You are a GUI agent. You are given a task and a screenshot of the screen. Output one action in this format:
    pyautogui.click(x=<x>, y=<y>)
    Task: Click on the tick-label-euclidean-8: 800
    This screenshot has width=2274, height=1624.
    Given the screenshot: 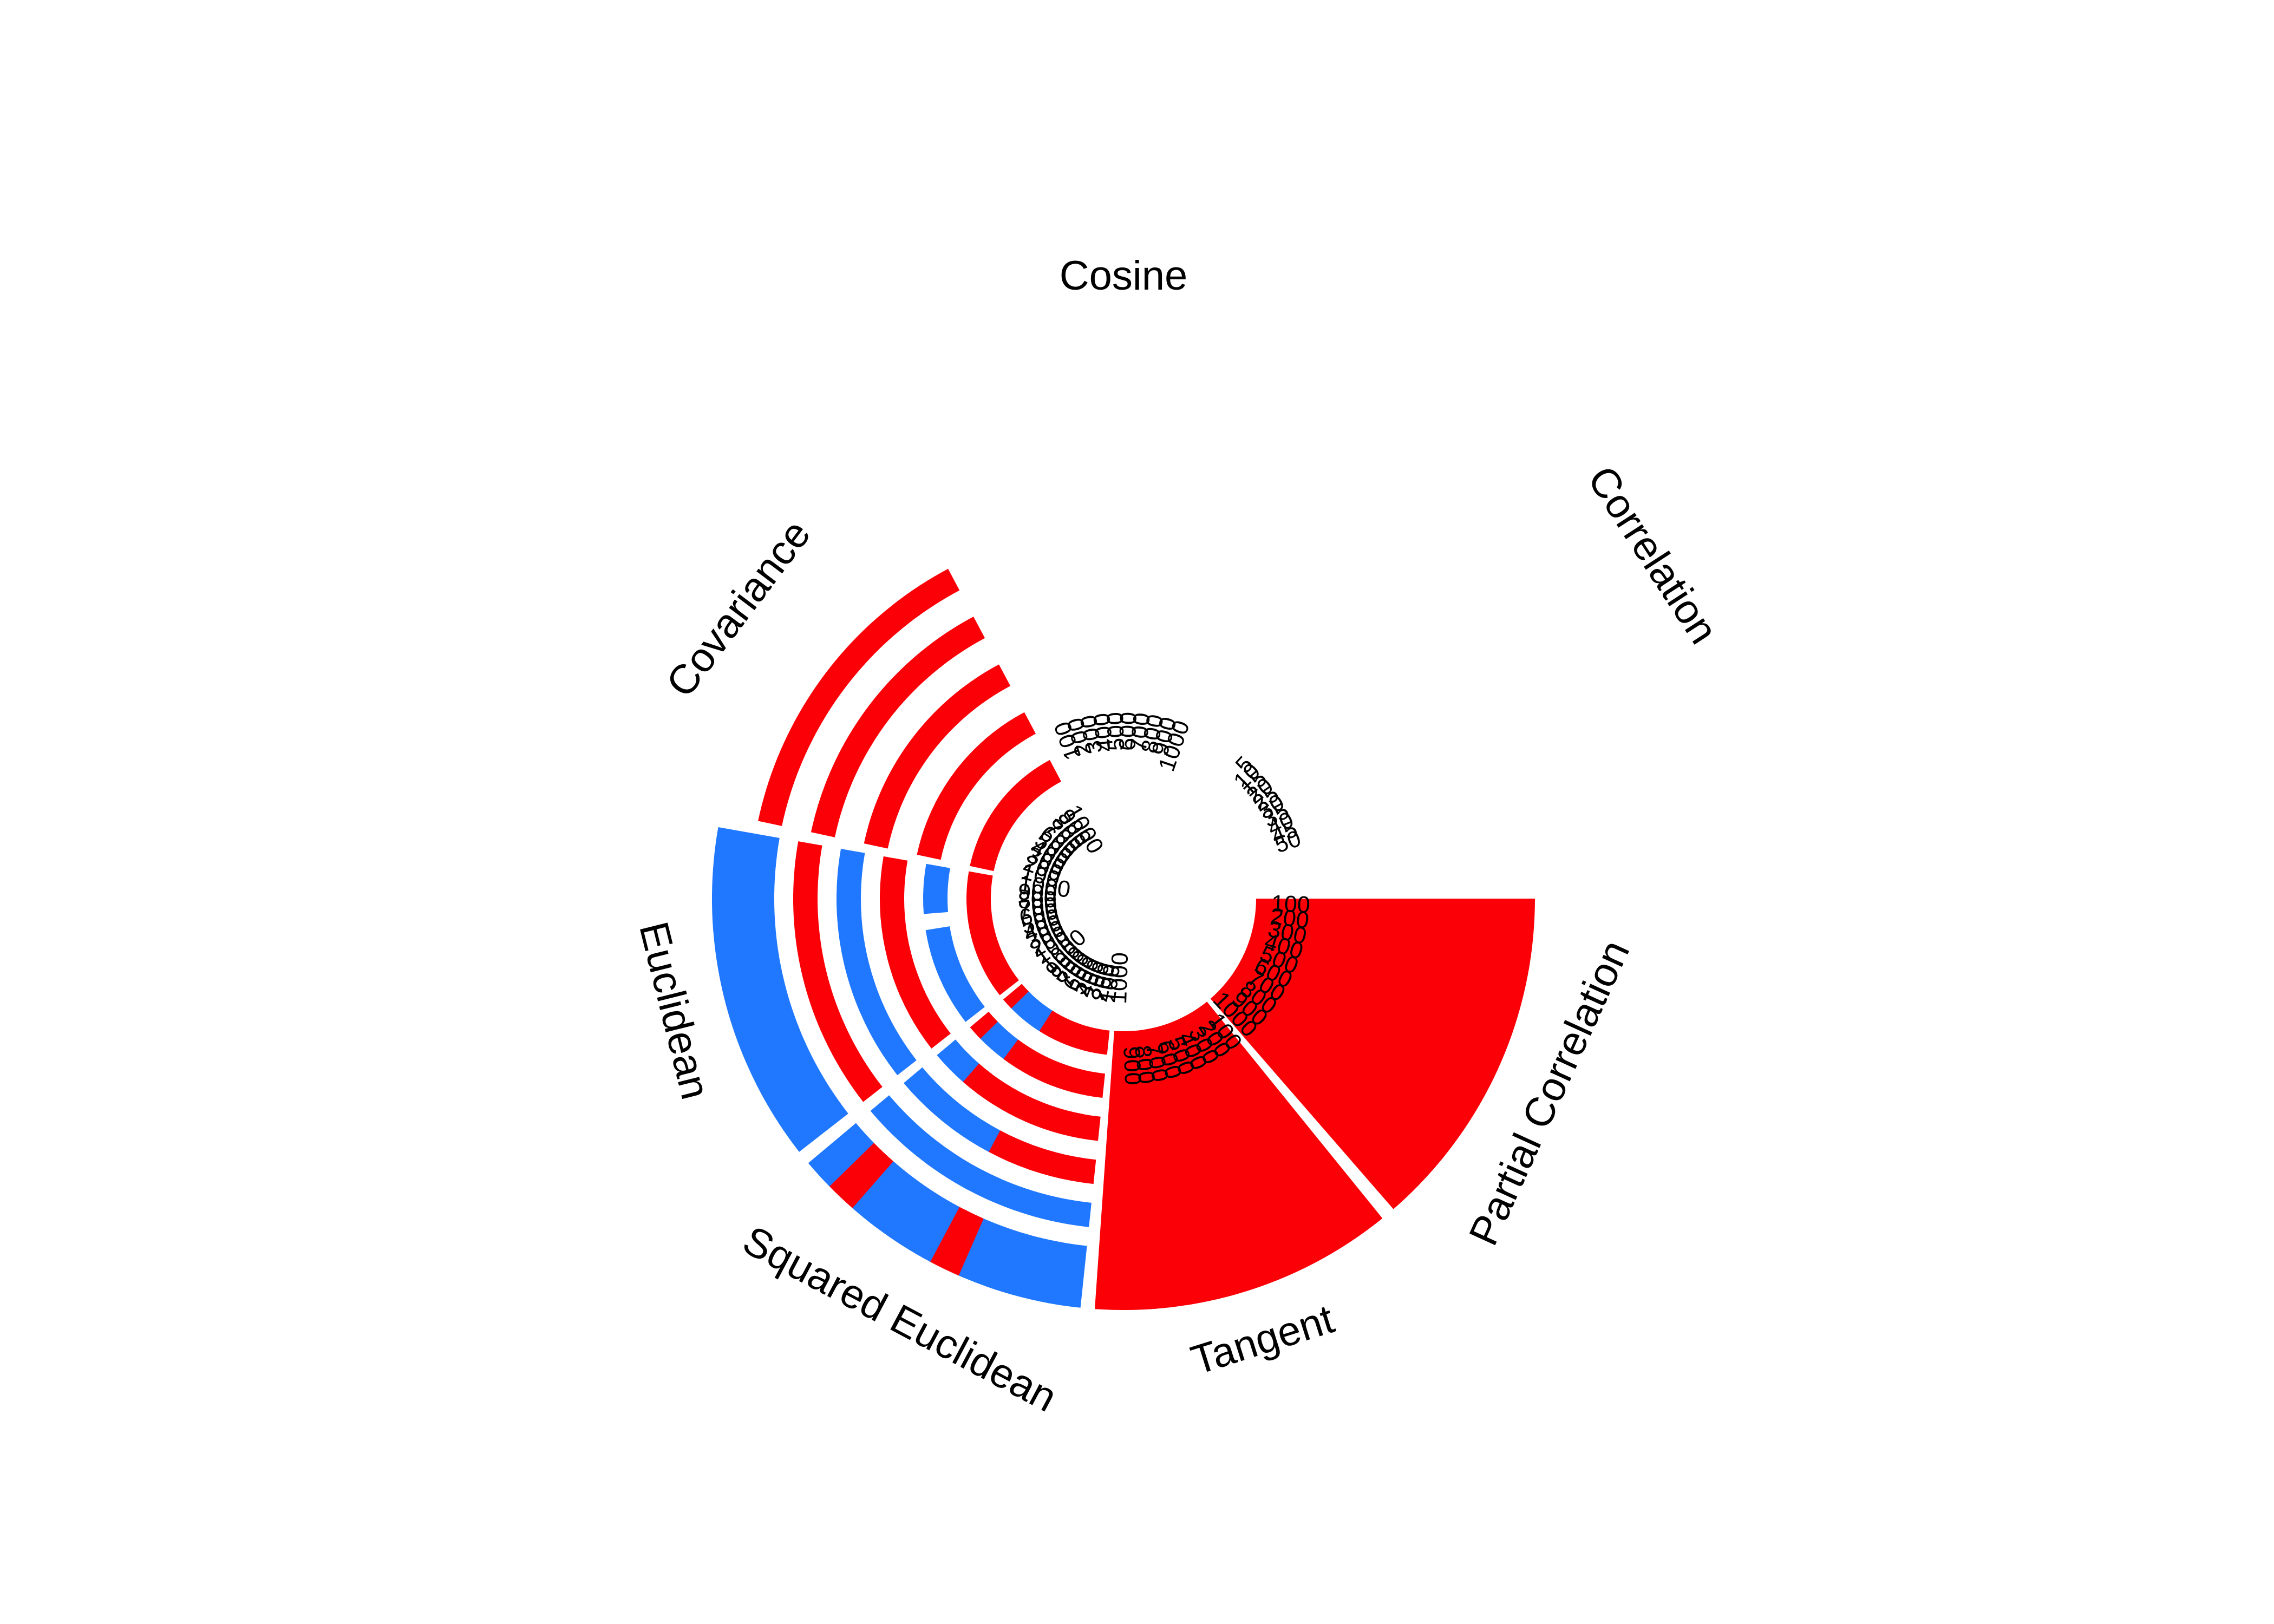 What is the action you would take?
    pyautogui.click(x=1037, y=900)
    